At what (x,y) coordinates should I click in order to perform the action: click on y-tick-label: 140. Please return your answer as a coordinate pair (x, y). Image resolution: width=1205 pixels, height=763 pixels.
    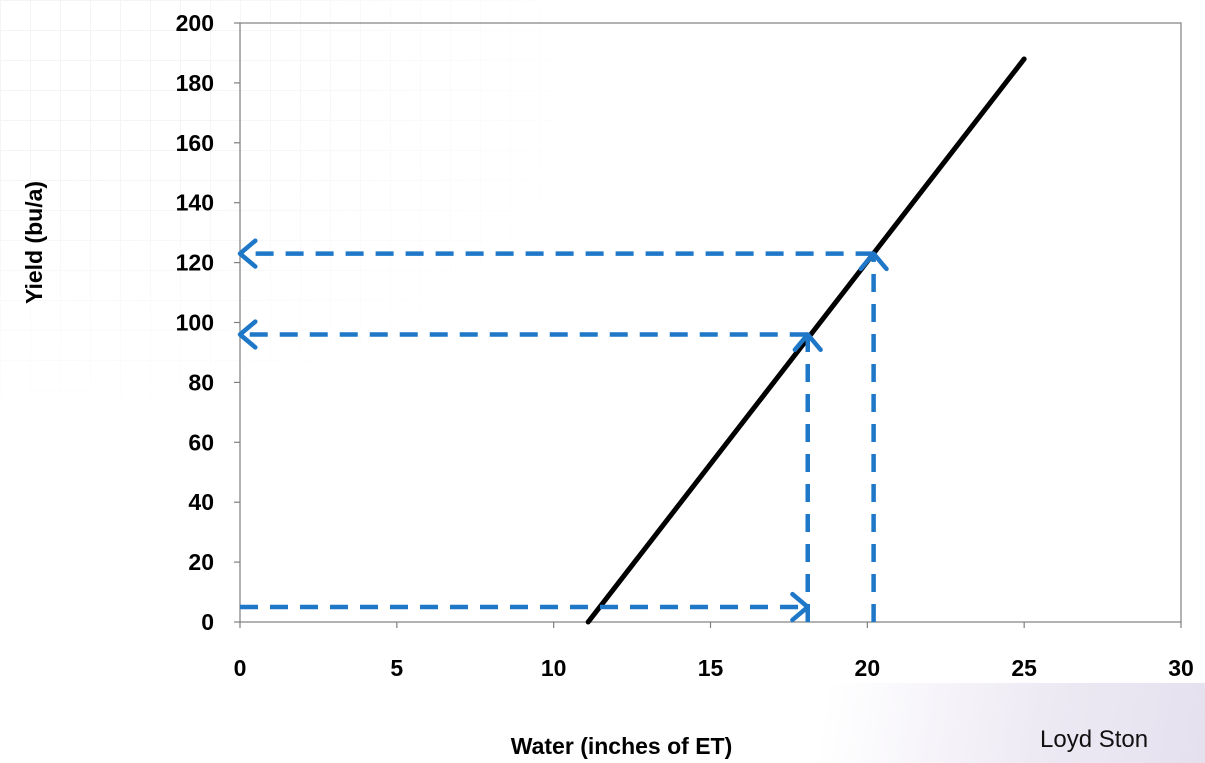
    Looking at the image, I should click on (195, 203).